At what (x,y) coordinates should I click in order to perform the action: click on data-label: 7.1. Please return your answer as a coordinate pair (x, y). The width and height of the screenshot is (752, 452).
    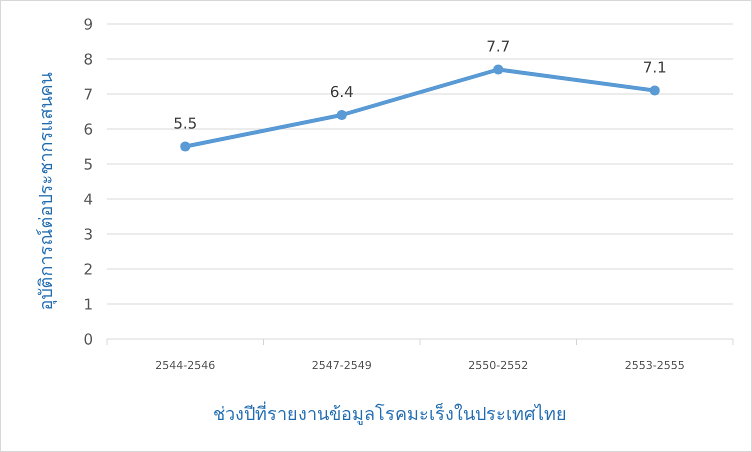
    Looking at the image, I should click on (654, 67).